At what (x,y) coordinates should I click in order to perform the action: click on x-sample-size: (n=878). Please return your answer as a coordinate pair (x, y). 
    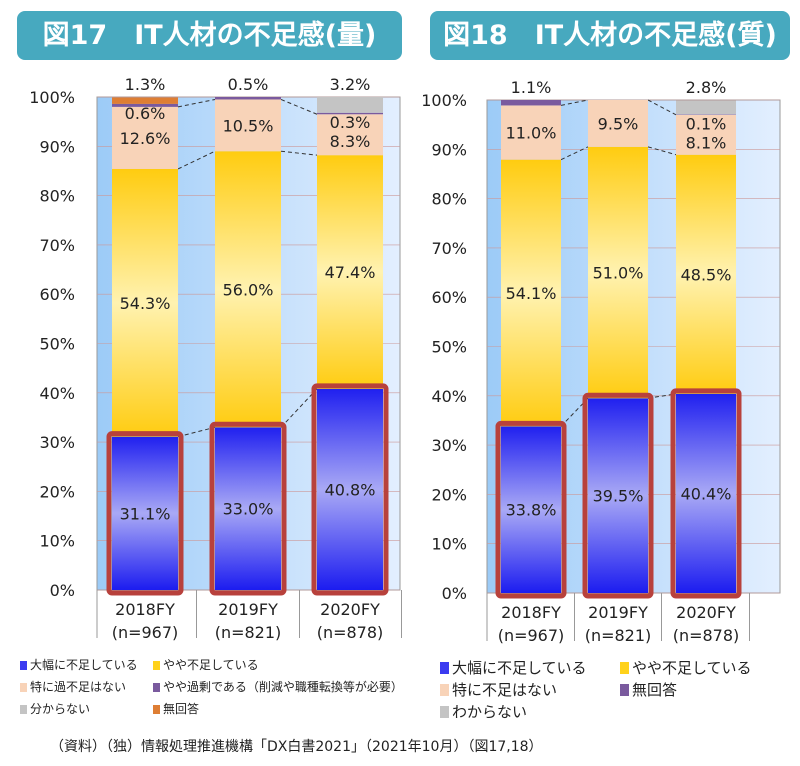
    Looking at the image, I should click on (706, 635).